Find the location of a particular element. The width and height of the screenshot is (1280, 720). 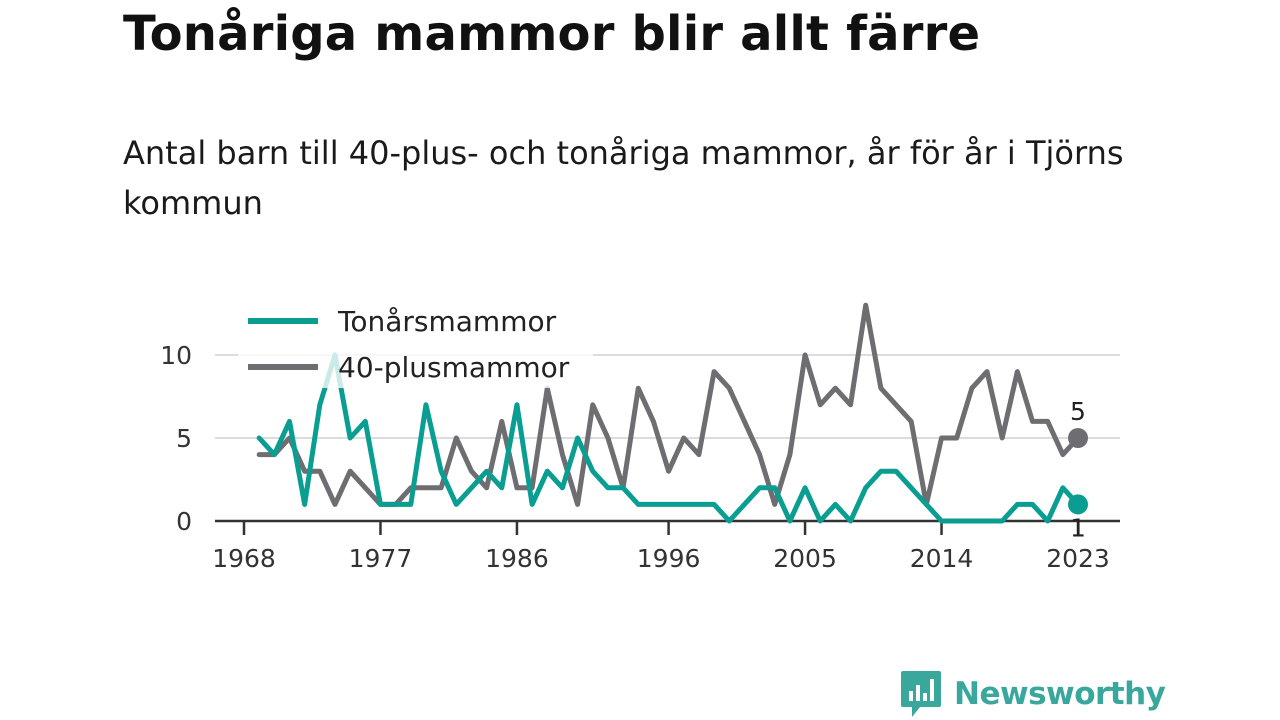

x-tick-label: 1986 is located at coordinates (517, 558).